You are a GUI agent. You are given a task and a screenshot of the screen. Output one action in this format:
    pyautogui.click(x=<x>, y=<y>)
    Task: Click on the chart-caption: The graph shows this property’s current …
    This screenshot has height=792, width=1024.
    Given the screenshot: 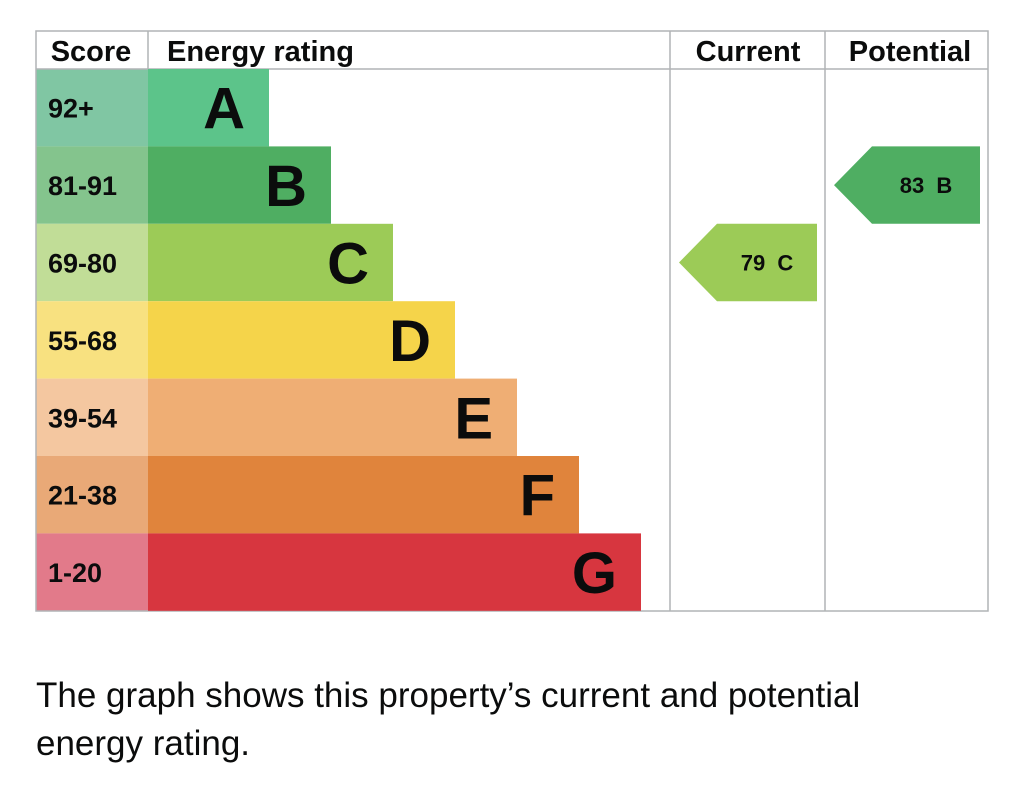 What is the action you would take?
    pyautogui.click(x=448, y=719)
    